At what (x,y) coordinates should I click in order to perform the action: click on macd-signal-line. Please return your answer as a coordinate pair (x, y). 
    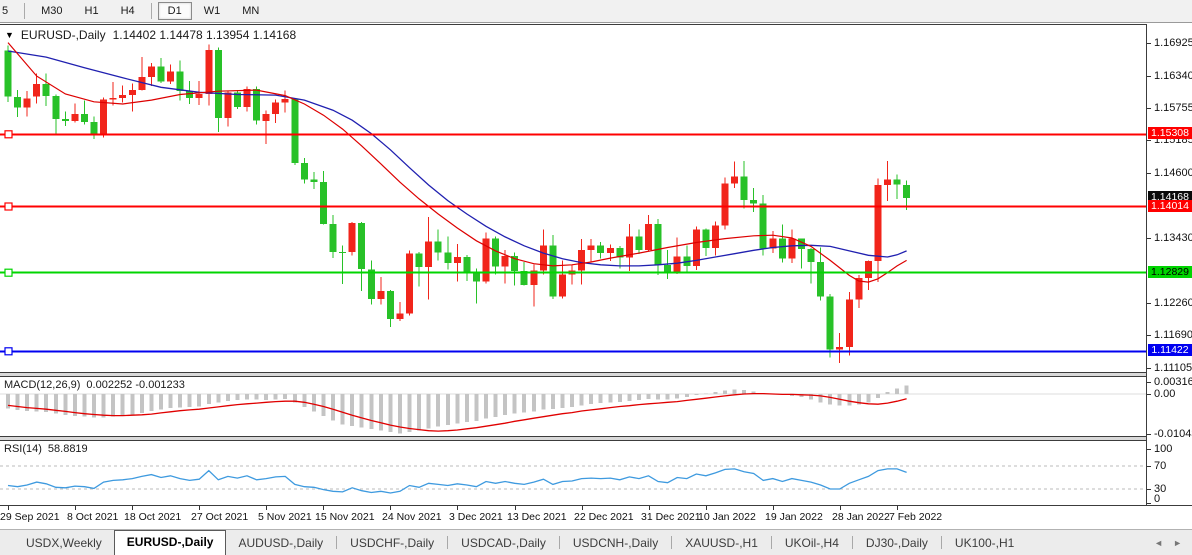
    Looking at the image, I should click on (457, 412).